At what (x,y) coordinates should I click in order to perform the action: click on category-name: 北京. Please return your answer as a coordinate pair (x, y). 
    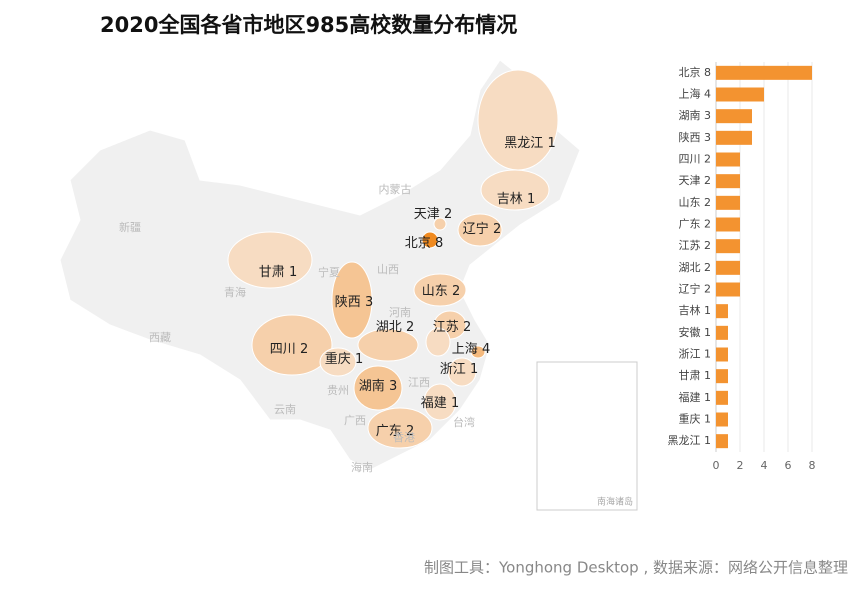
    Looking at the image, I should click on (690, 72).